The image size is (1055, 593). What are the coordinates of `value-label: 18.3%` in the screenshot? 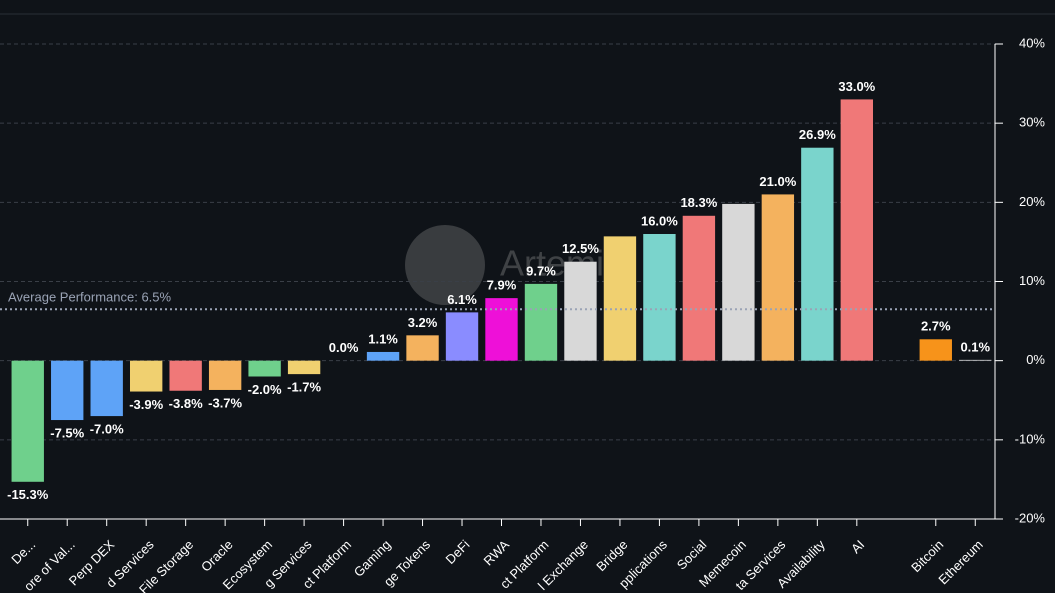 It's located at (698, 202).